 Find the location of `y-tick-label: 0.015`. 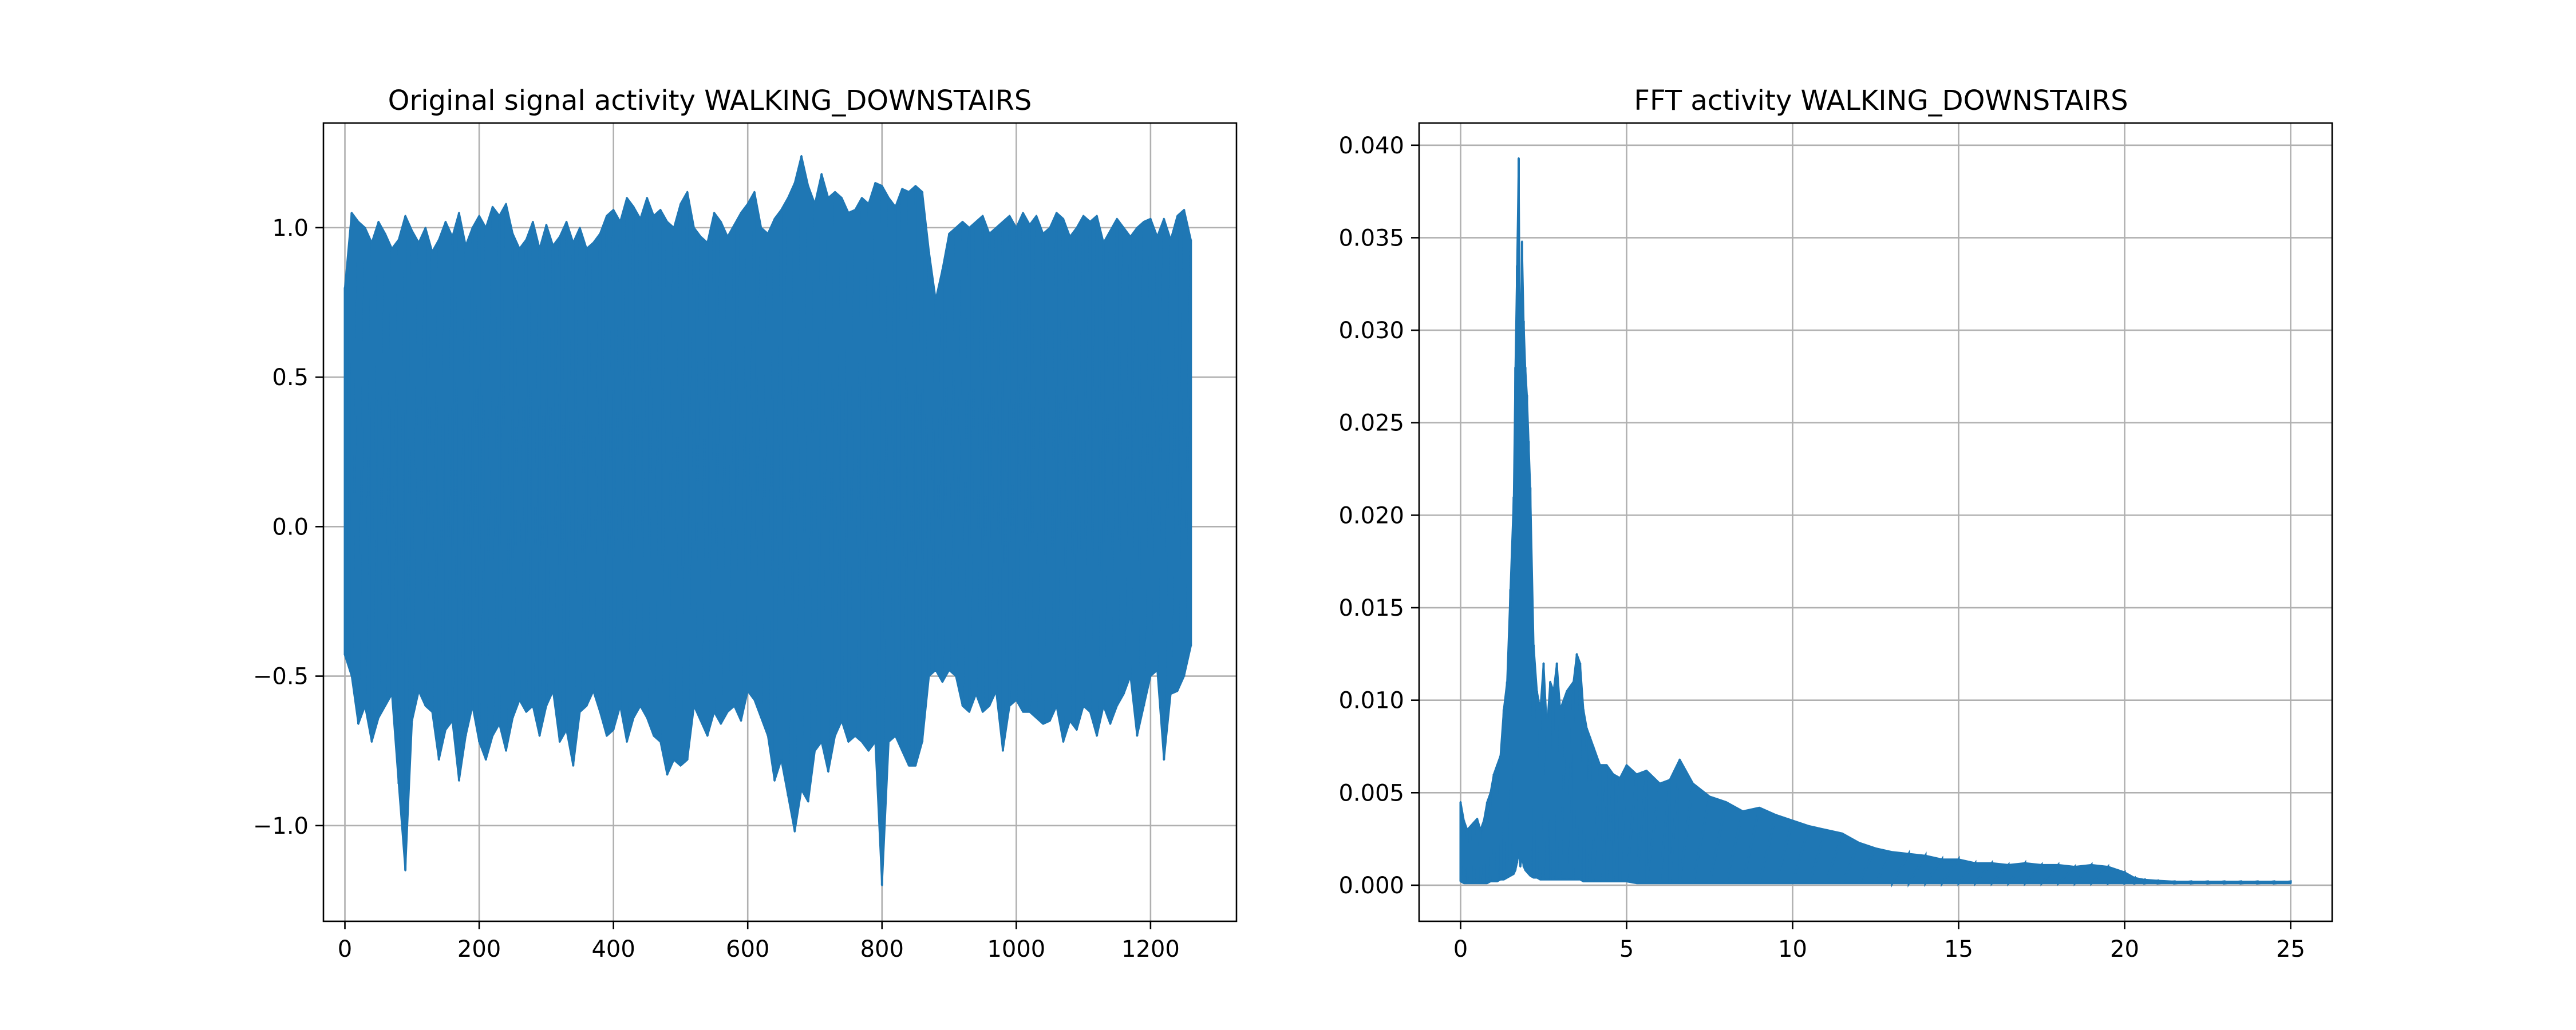

y-tick-label: 0.015 is located at coordinates (1371, 608).